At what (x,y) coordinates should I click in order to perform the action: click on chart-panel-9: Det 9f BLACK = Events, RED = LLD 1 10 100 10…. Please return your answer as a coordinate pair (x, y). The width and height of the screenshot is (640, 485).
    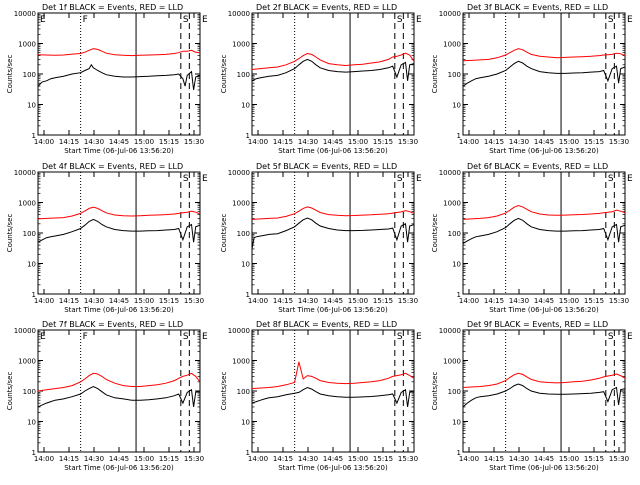
    Looking at the image, I should click on (532, 396).